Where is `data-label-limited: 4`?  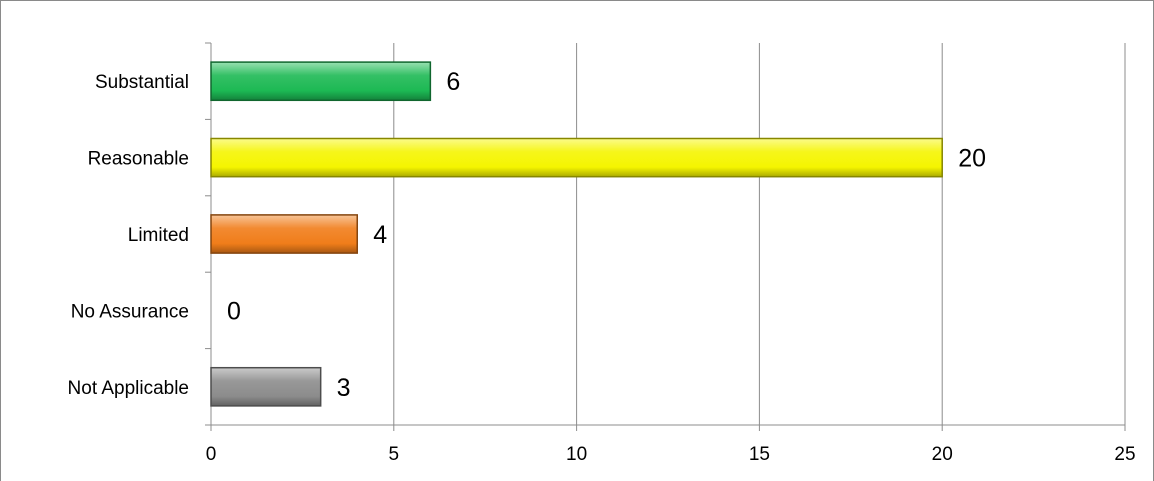
data-label-limited: 4 is located at coordinates (380, 235).